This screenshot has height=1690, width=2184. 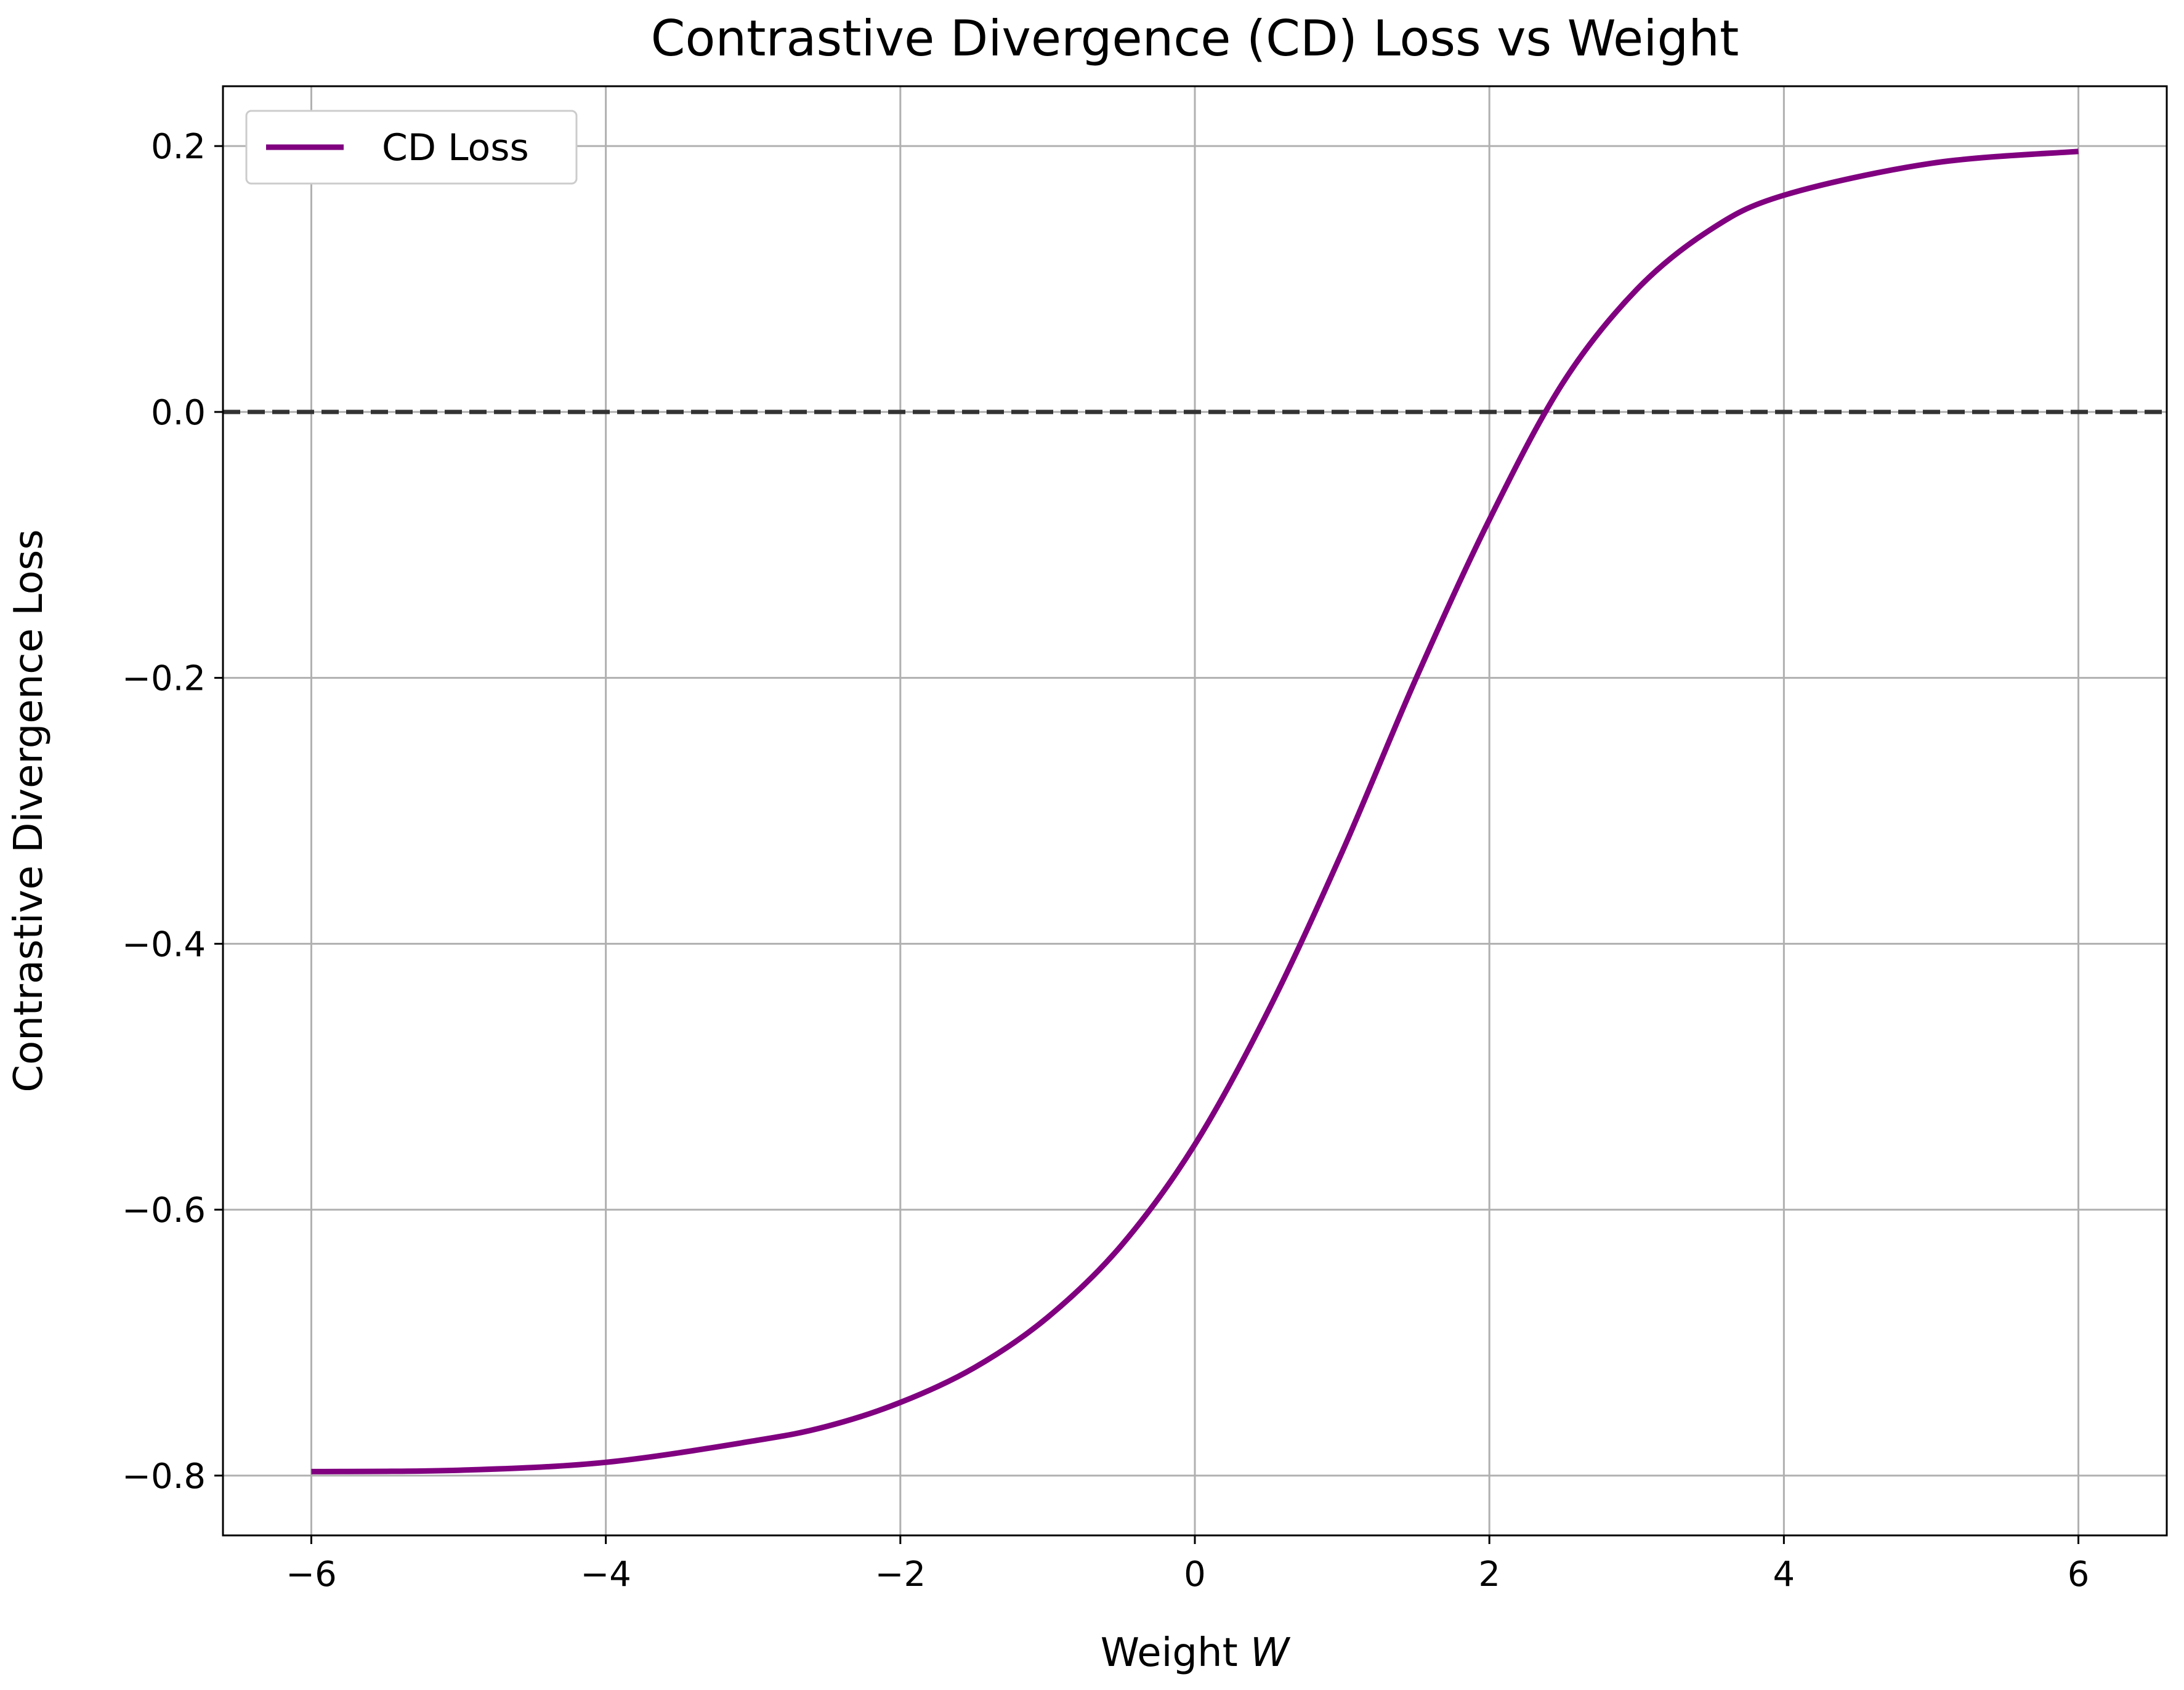 What do you see at coordinates (178, 413) in the screenshot?
I see `y-tick-label: 0.0` at bounding box center [178, 413].